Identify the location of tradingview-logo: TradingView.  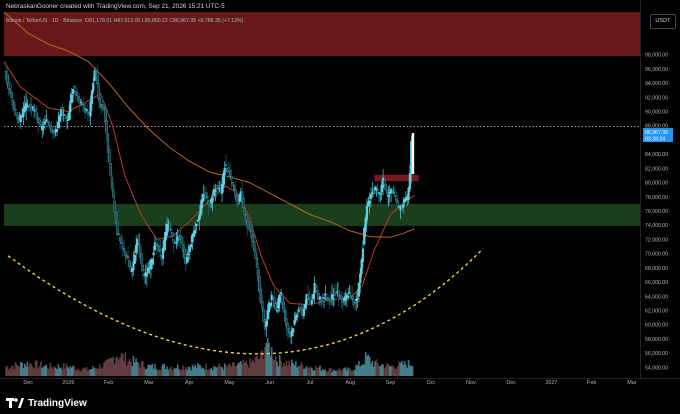
(46, 403).